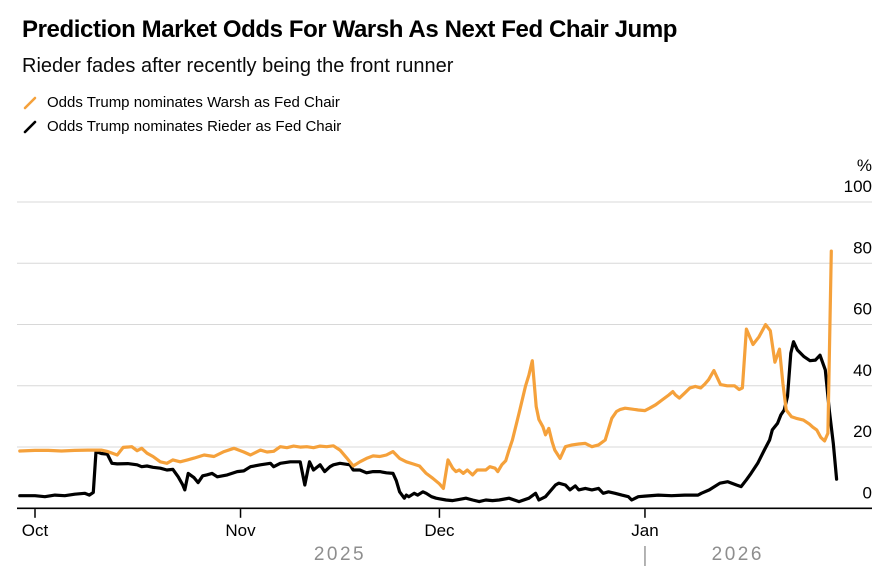  Describe the element at coordinates (240, 530) in the screenshot. I see `x-tick-label: Nov` at that location.